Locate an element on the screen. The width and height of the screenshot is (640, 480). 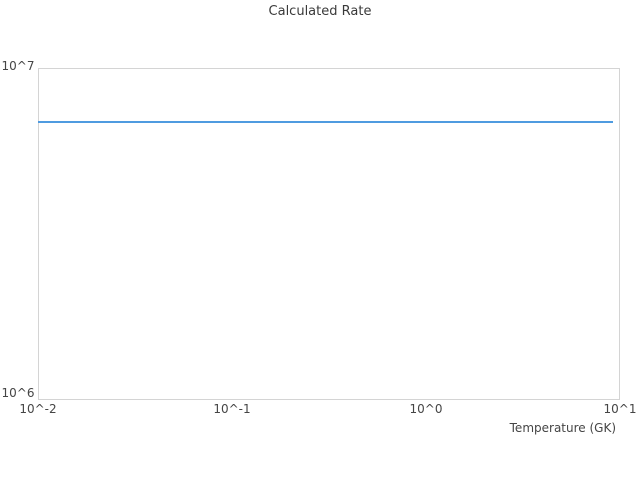
x-axis-label: Temperature (GK) is located at coordinates (562, 428).